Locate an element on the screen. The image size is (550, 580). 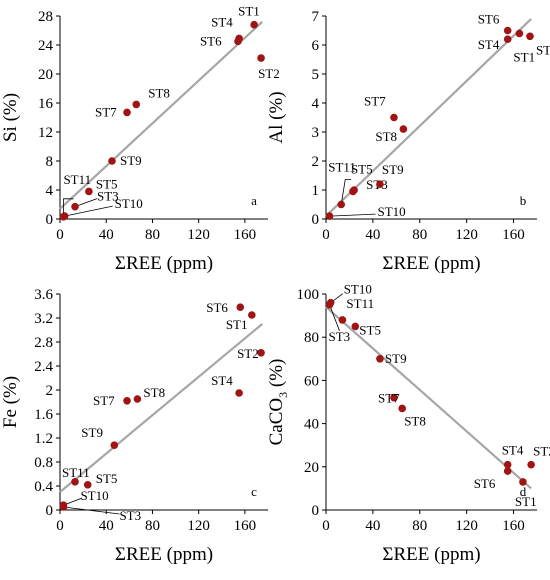
panel-letter: c is located at coordinates (254, 491).